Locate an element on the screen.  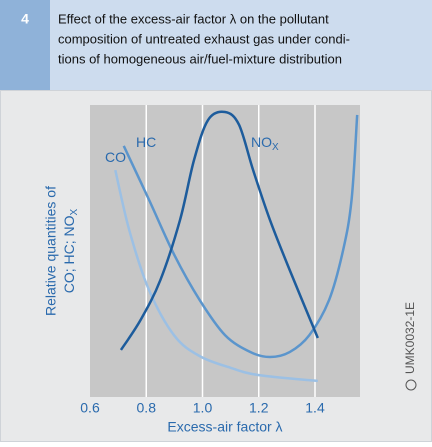
series-name-sub: X is located at coordinates (275, 147).